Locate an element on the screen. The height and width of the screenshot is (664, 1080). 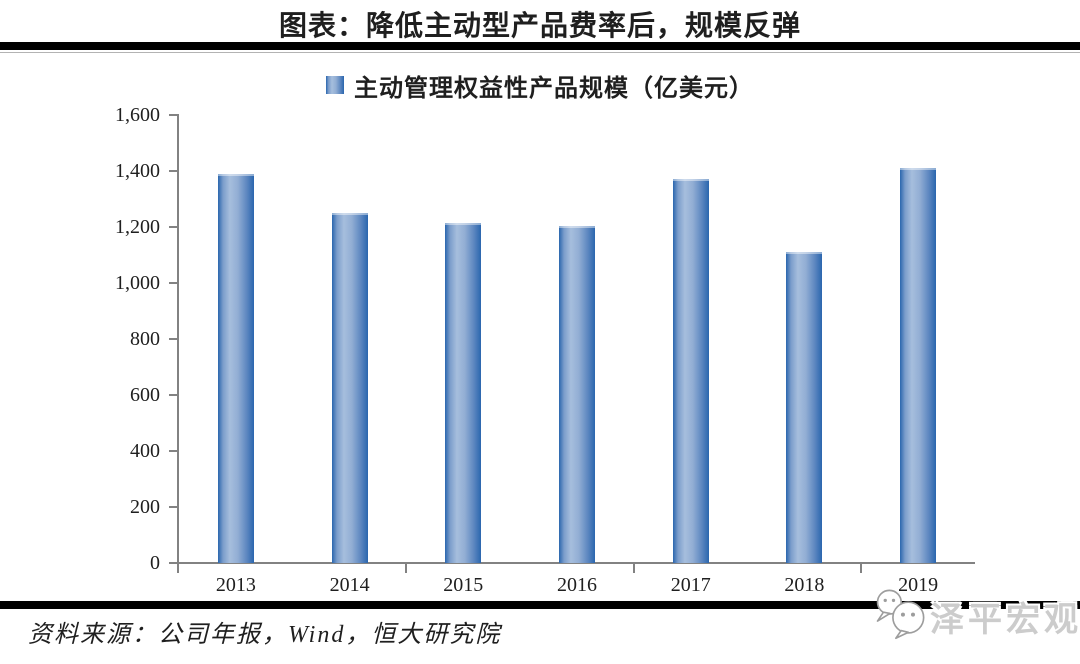
x-axis-label: 2016 is located at coordinates (577, 585).